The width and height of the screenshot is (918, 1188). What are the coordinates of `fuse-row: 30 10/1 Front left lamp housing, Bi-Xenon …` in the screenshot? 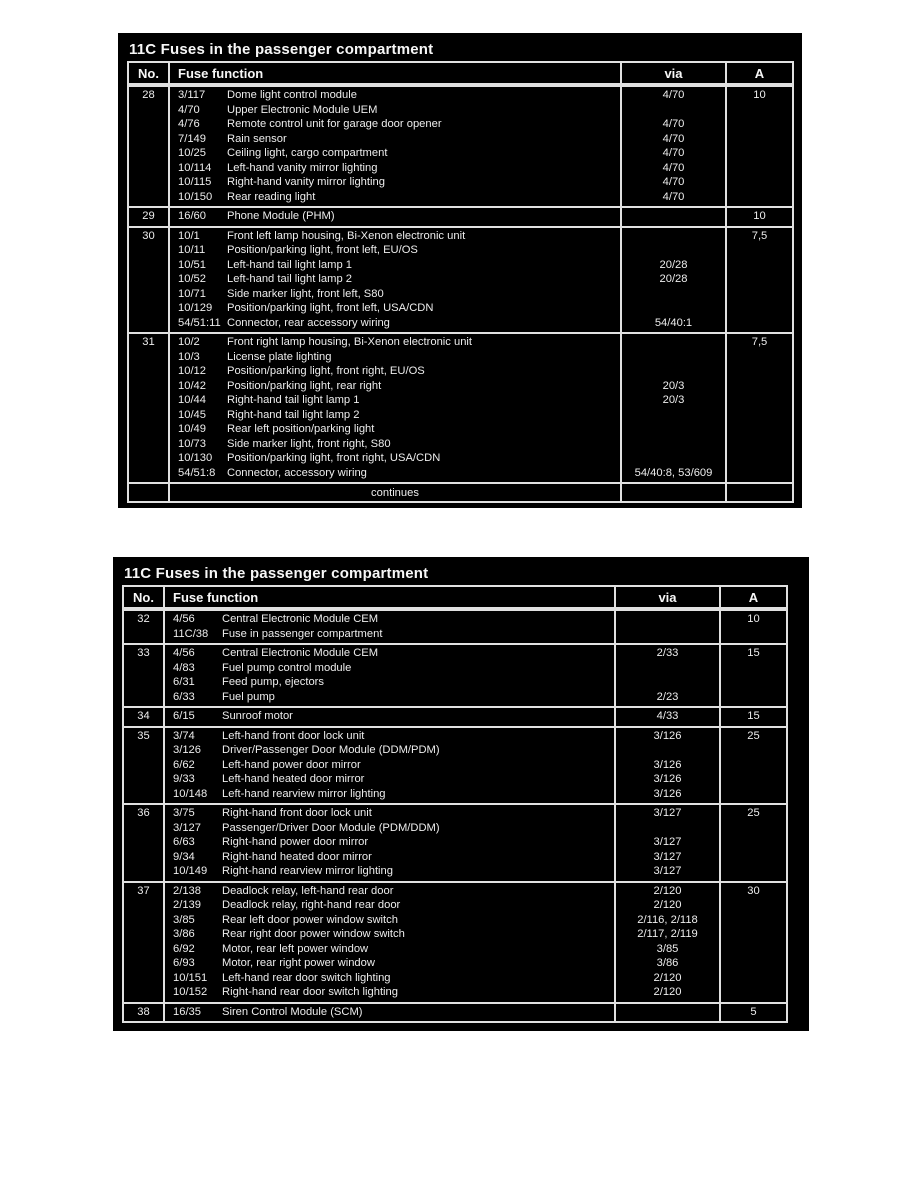 It's located at (460, 280).